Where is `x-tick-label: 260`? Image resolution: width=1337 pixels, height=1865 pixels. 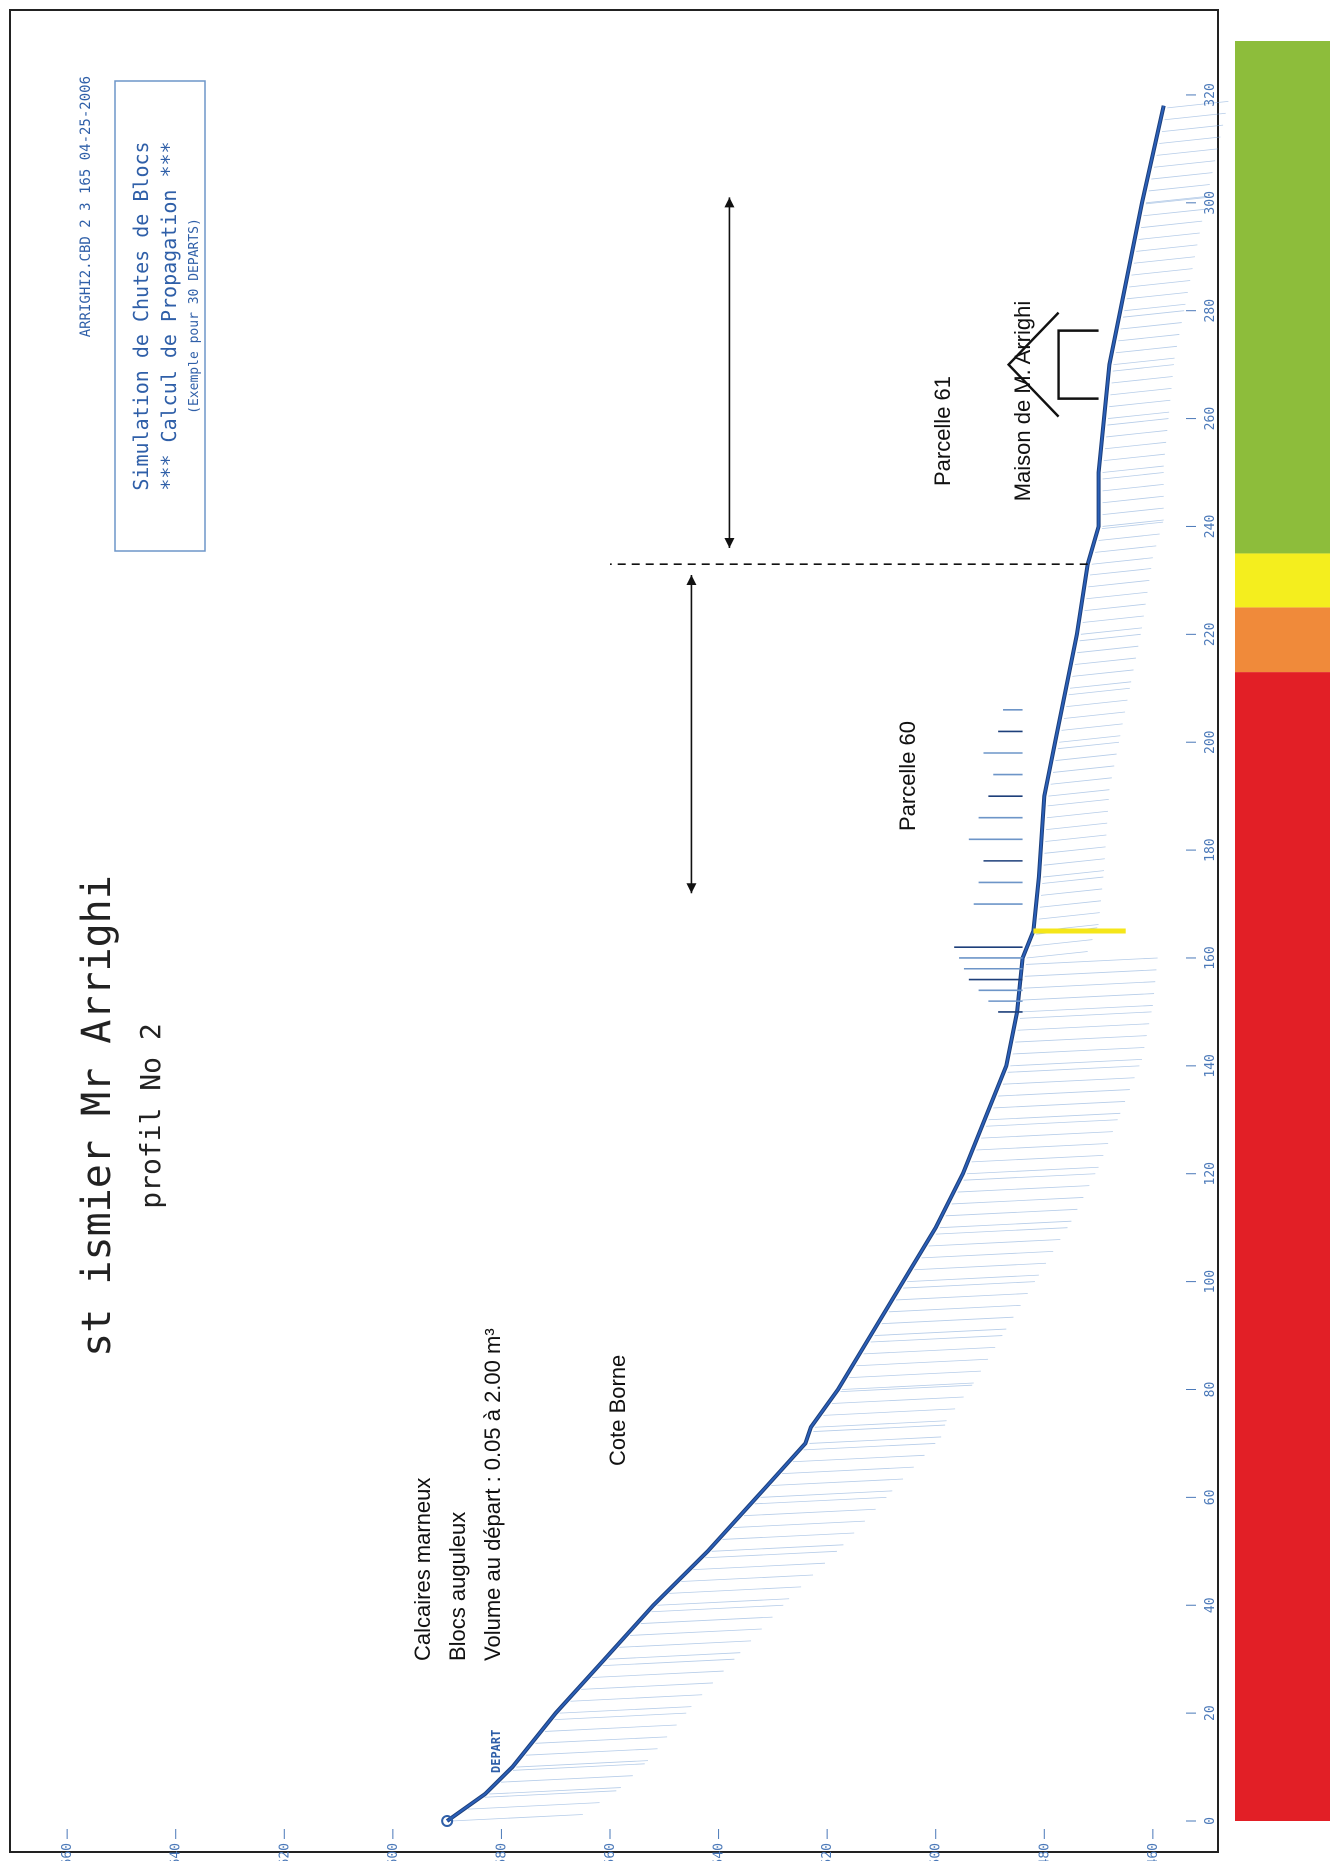 x-tick-label: 260 is located at coordinates (1210, 418).